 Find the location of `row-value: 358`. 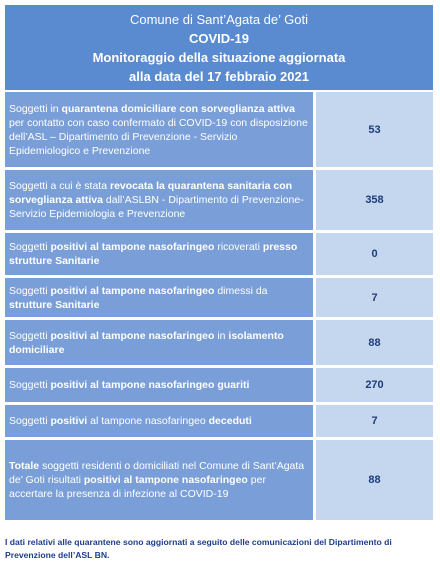

row-value: 358 is located at coordinates (374, 200).